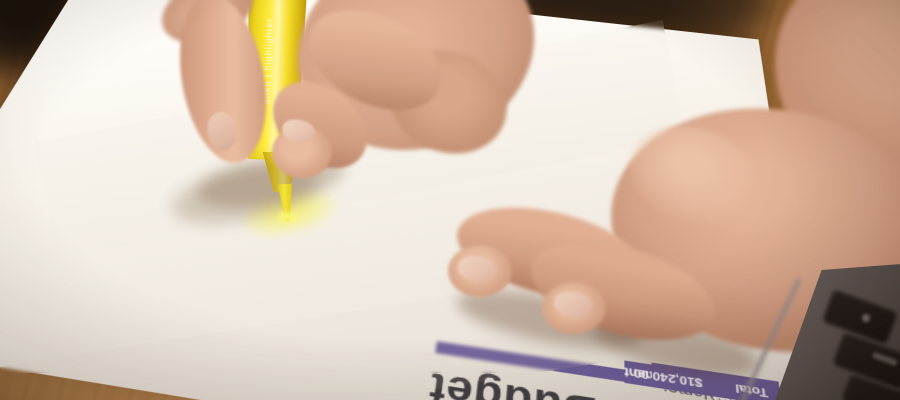 Image resolution: width=900 pixels, height=400 pixels. I want to click on laptop-key-glyph, so click(866, 318).